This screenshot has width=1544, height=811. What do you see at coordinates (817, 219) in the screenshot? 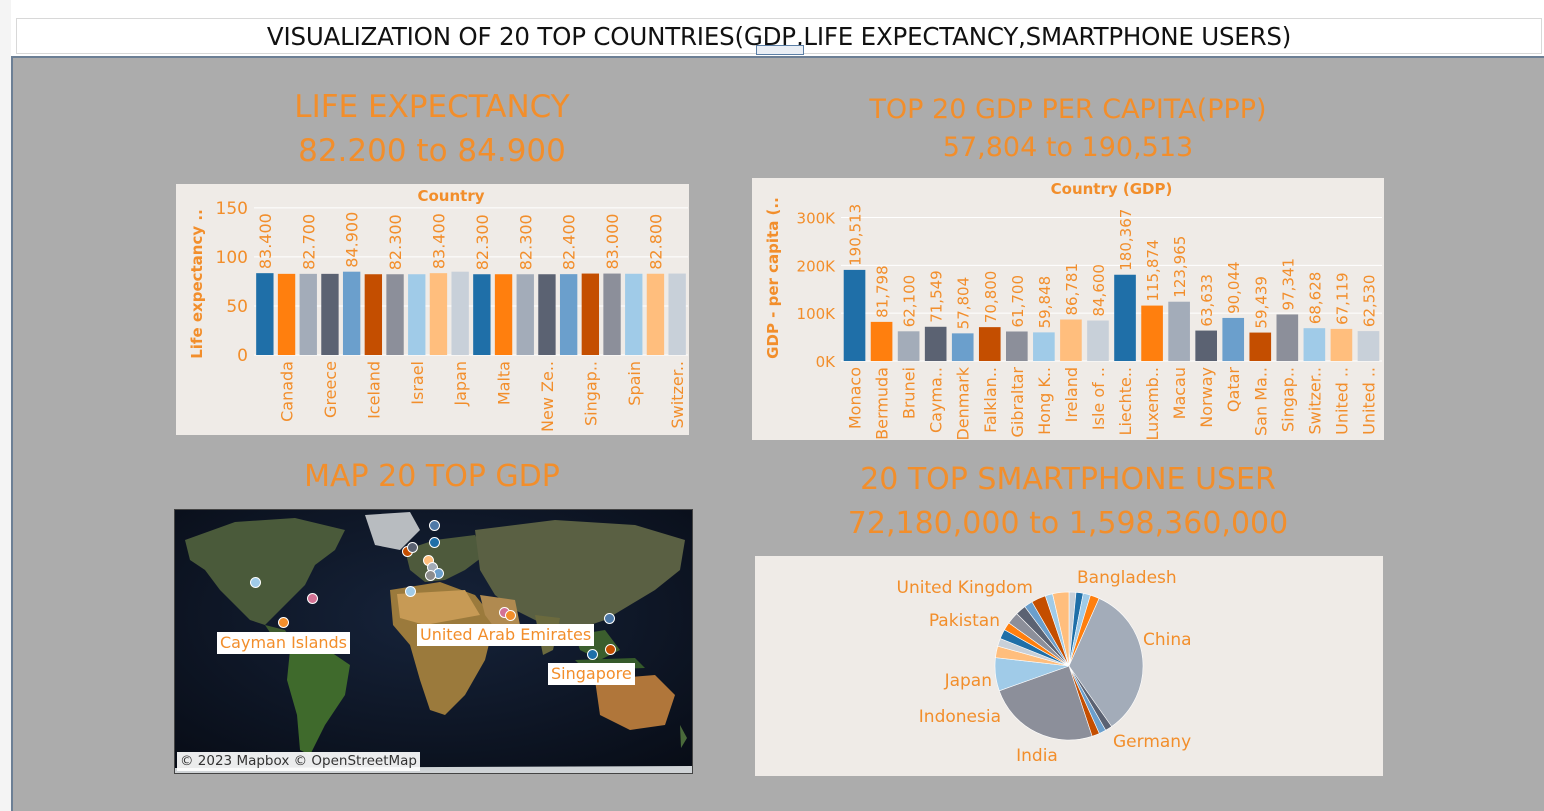
I see `y-tick-label: 300K` at bounding box center [817, 219].